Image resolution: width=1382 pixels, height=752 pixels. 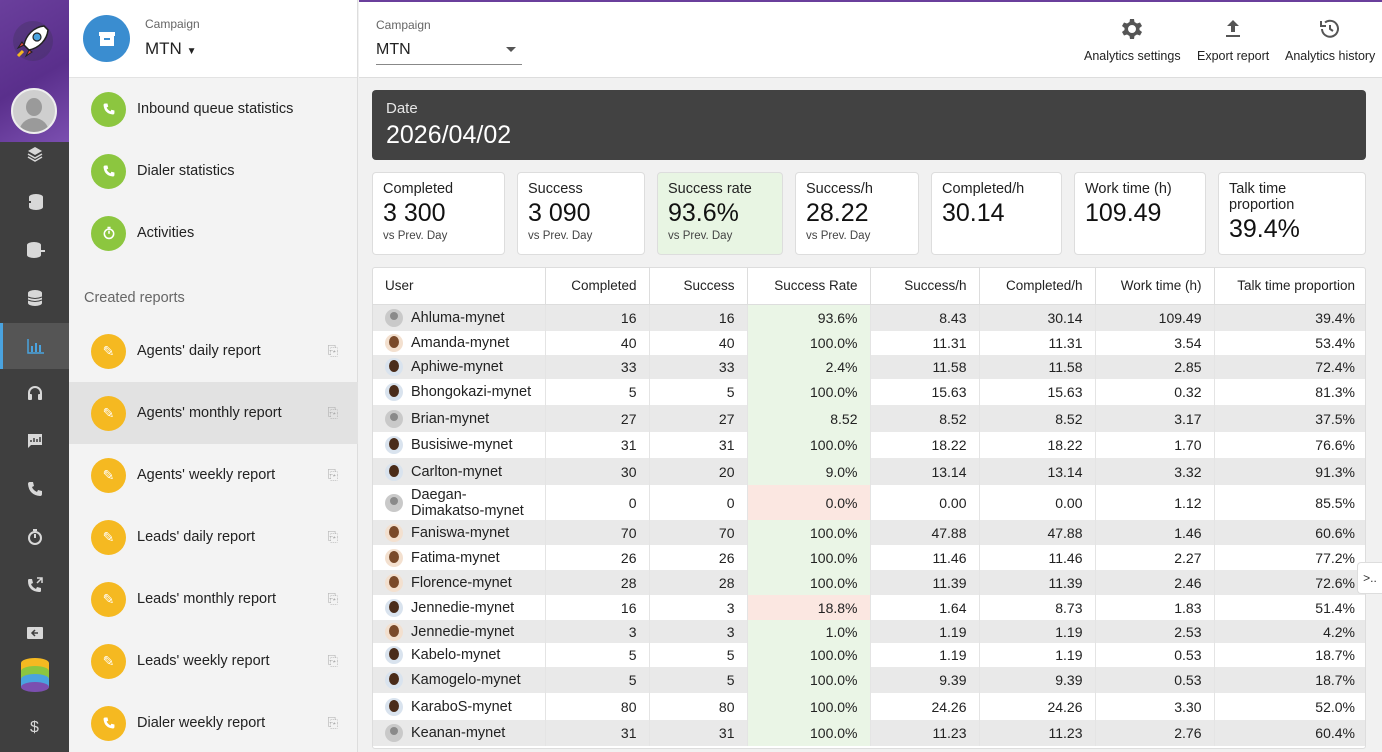 I want to click on success-cell: 28, so click(x=698, y=582).